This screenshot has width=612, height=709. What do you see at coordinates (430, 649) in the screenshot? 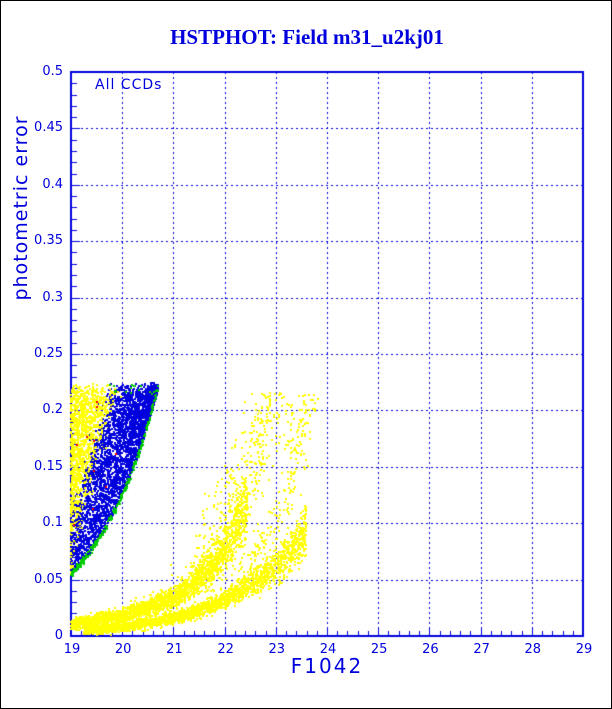
I see `x-tick-label: 26` at bounding box center [430, 649].